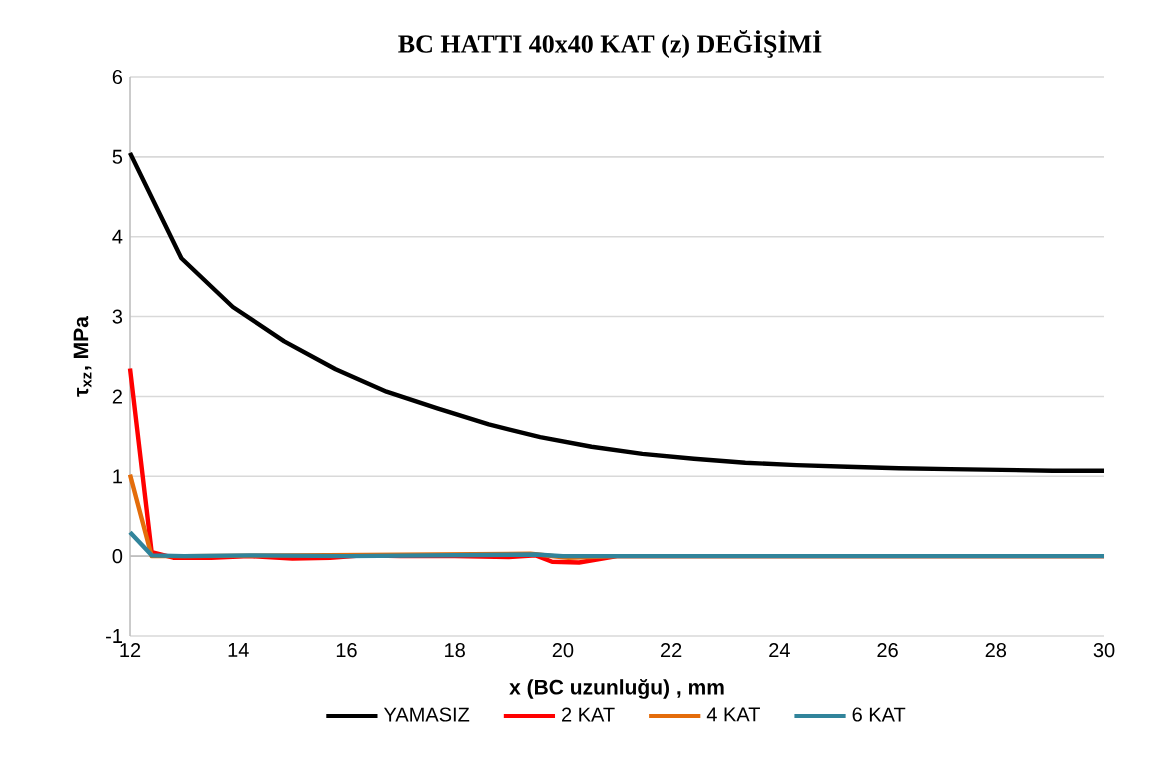 This screenshot has width=1149, height=760. I want to click on x-tick-label: 28, so click(996, 650).